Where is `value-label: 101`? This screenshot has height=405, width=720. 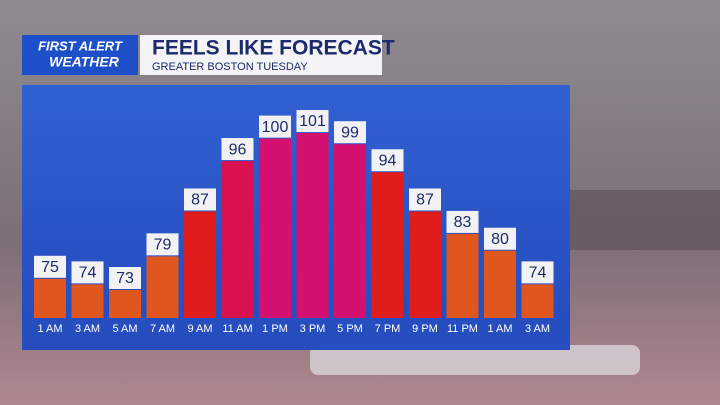
value-label: 101 is located at coordinates (312, 121).